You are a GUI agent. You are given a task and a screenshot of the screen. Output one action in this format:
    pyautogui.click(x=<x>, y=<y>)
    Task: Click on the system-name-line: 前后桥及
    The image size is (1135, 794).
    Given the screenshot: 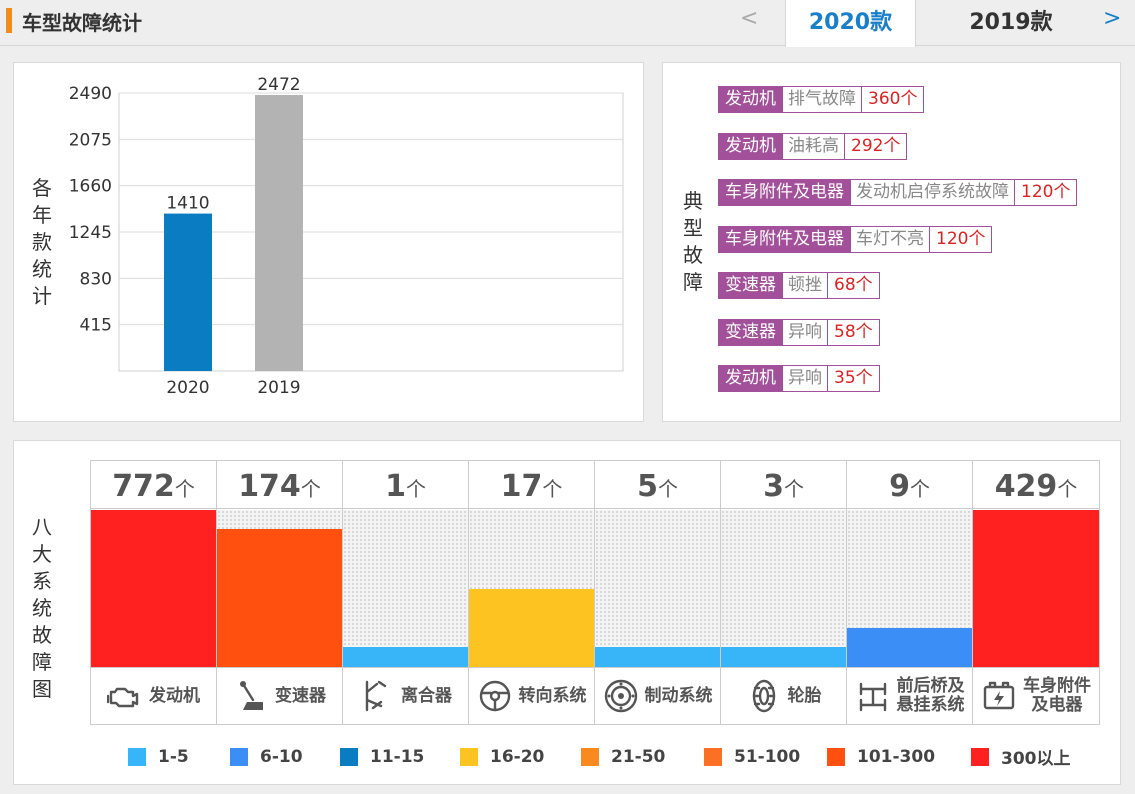 What is the action you would take?
    pyautogui.click(x=930, y=686)
    